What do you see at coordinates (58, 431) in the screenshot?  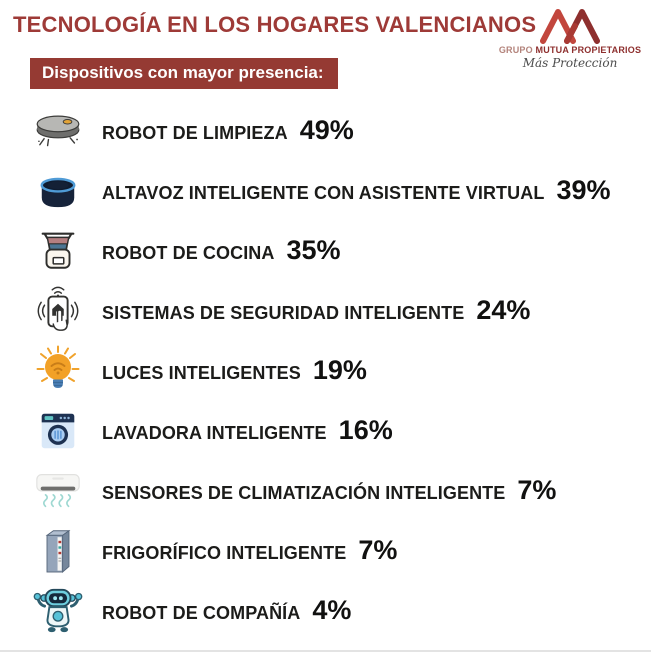 I see `washing-machine-icon` at bounding box center [58, 431].